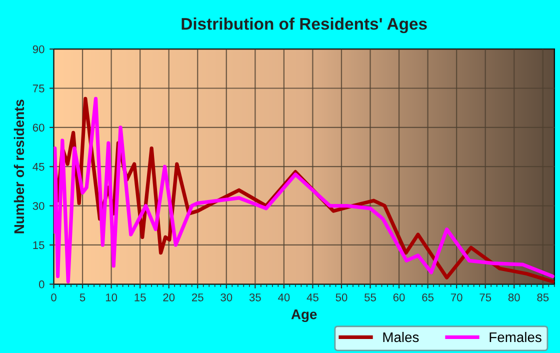 Image resolution: width=560 pixels, height=353 pixels. I want to click on x-tick-label: 30, so click(226, 297).